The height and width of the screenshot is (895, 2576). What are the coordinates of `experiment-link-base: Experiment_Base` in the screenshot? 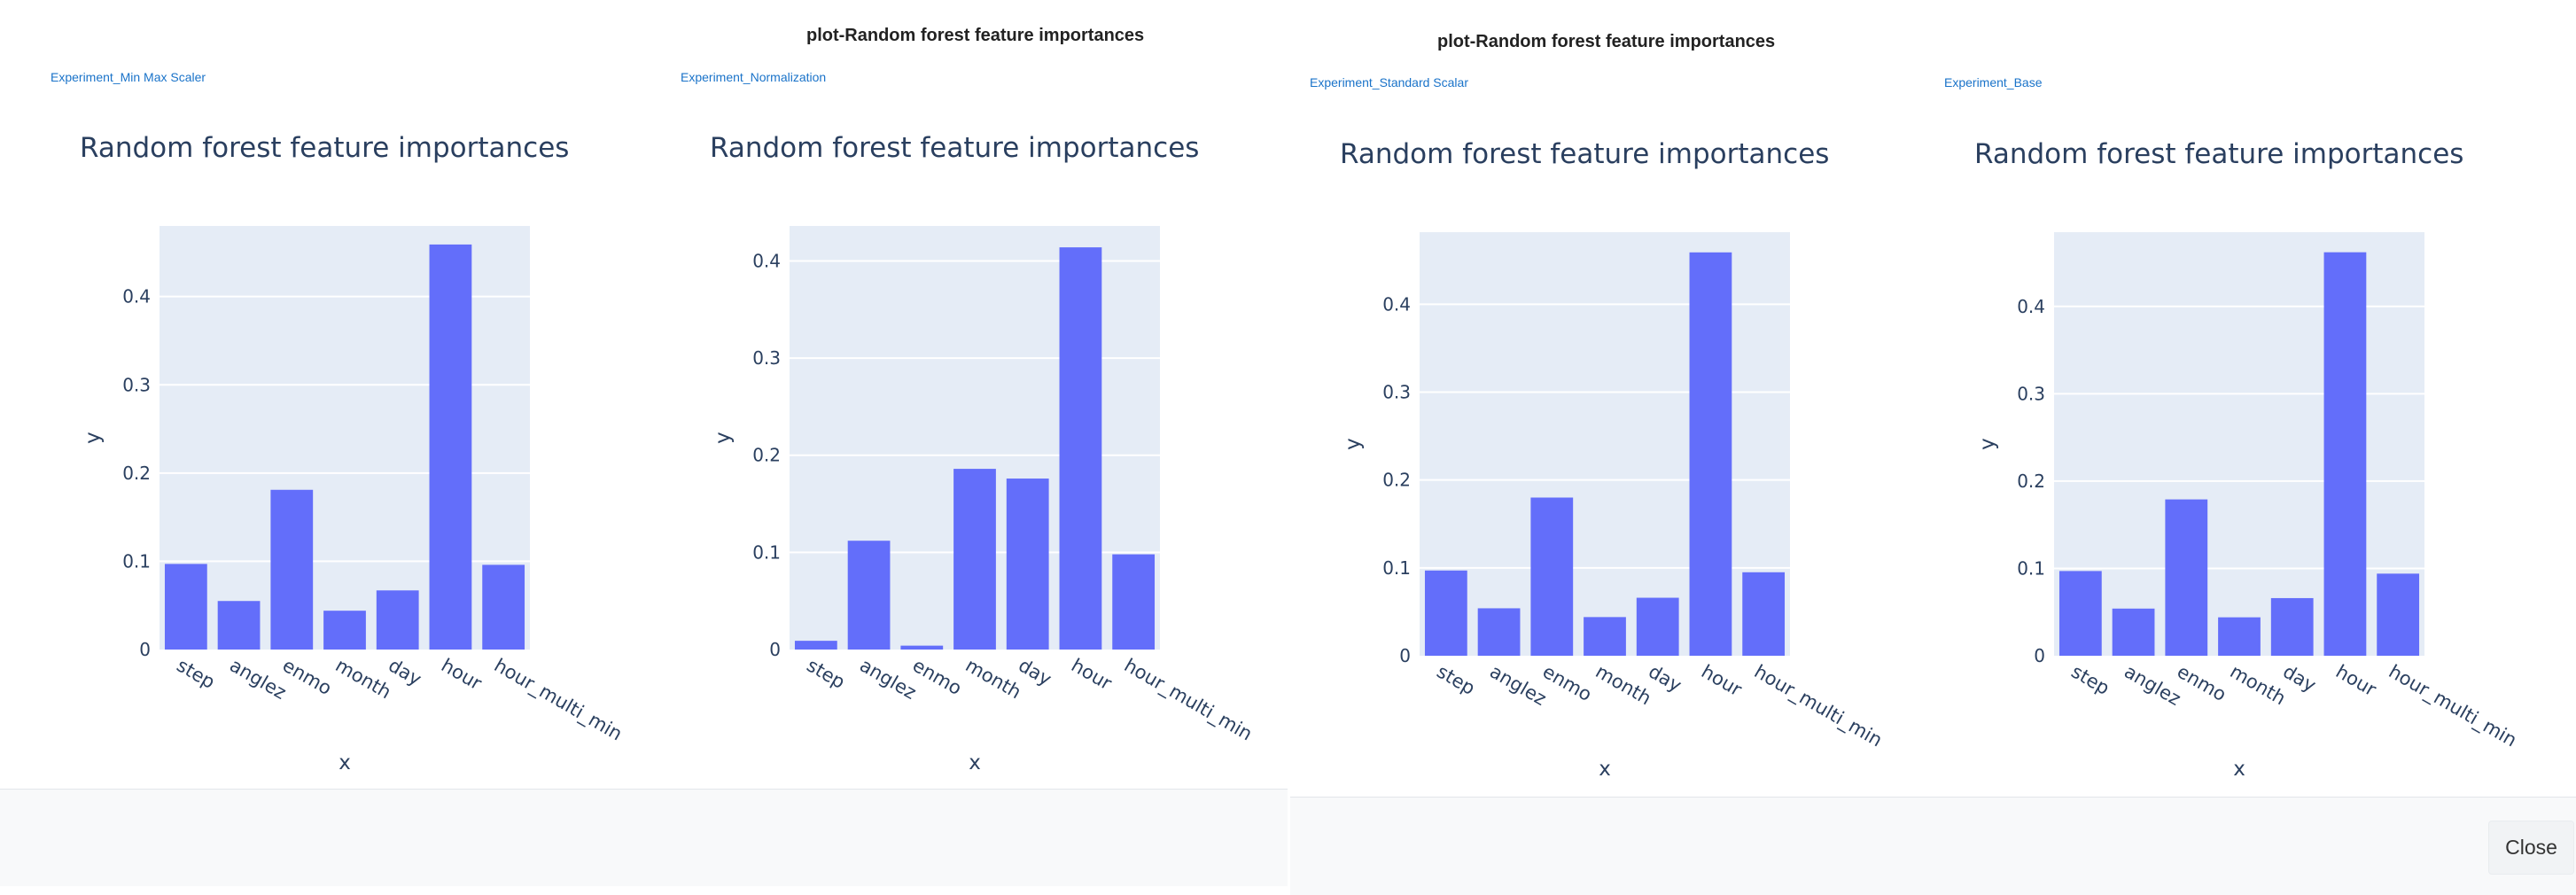 It's located at (1993, 82).